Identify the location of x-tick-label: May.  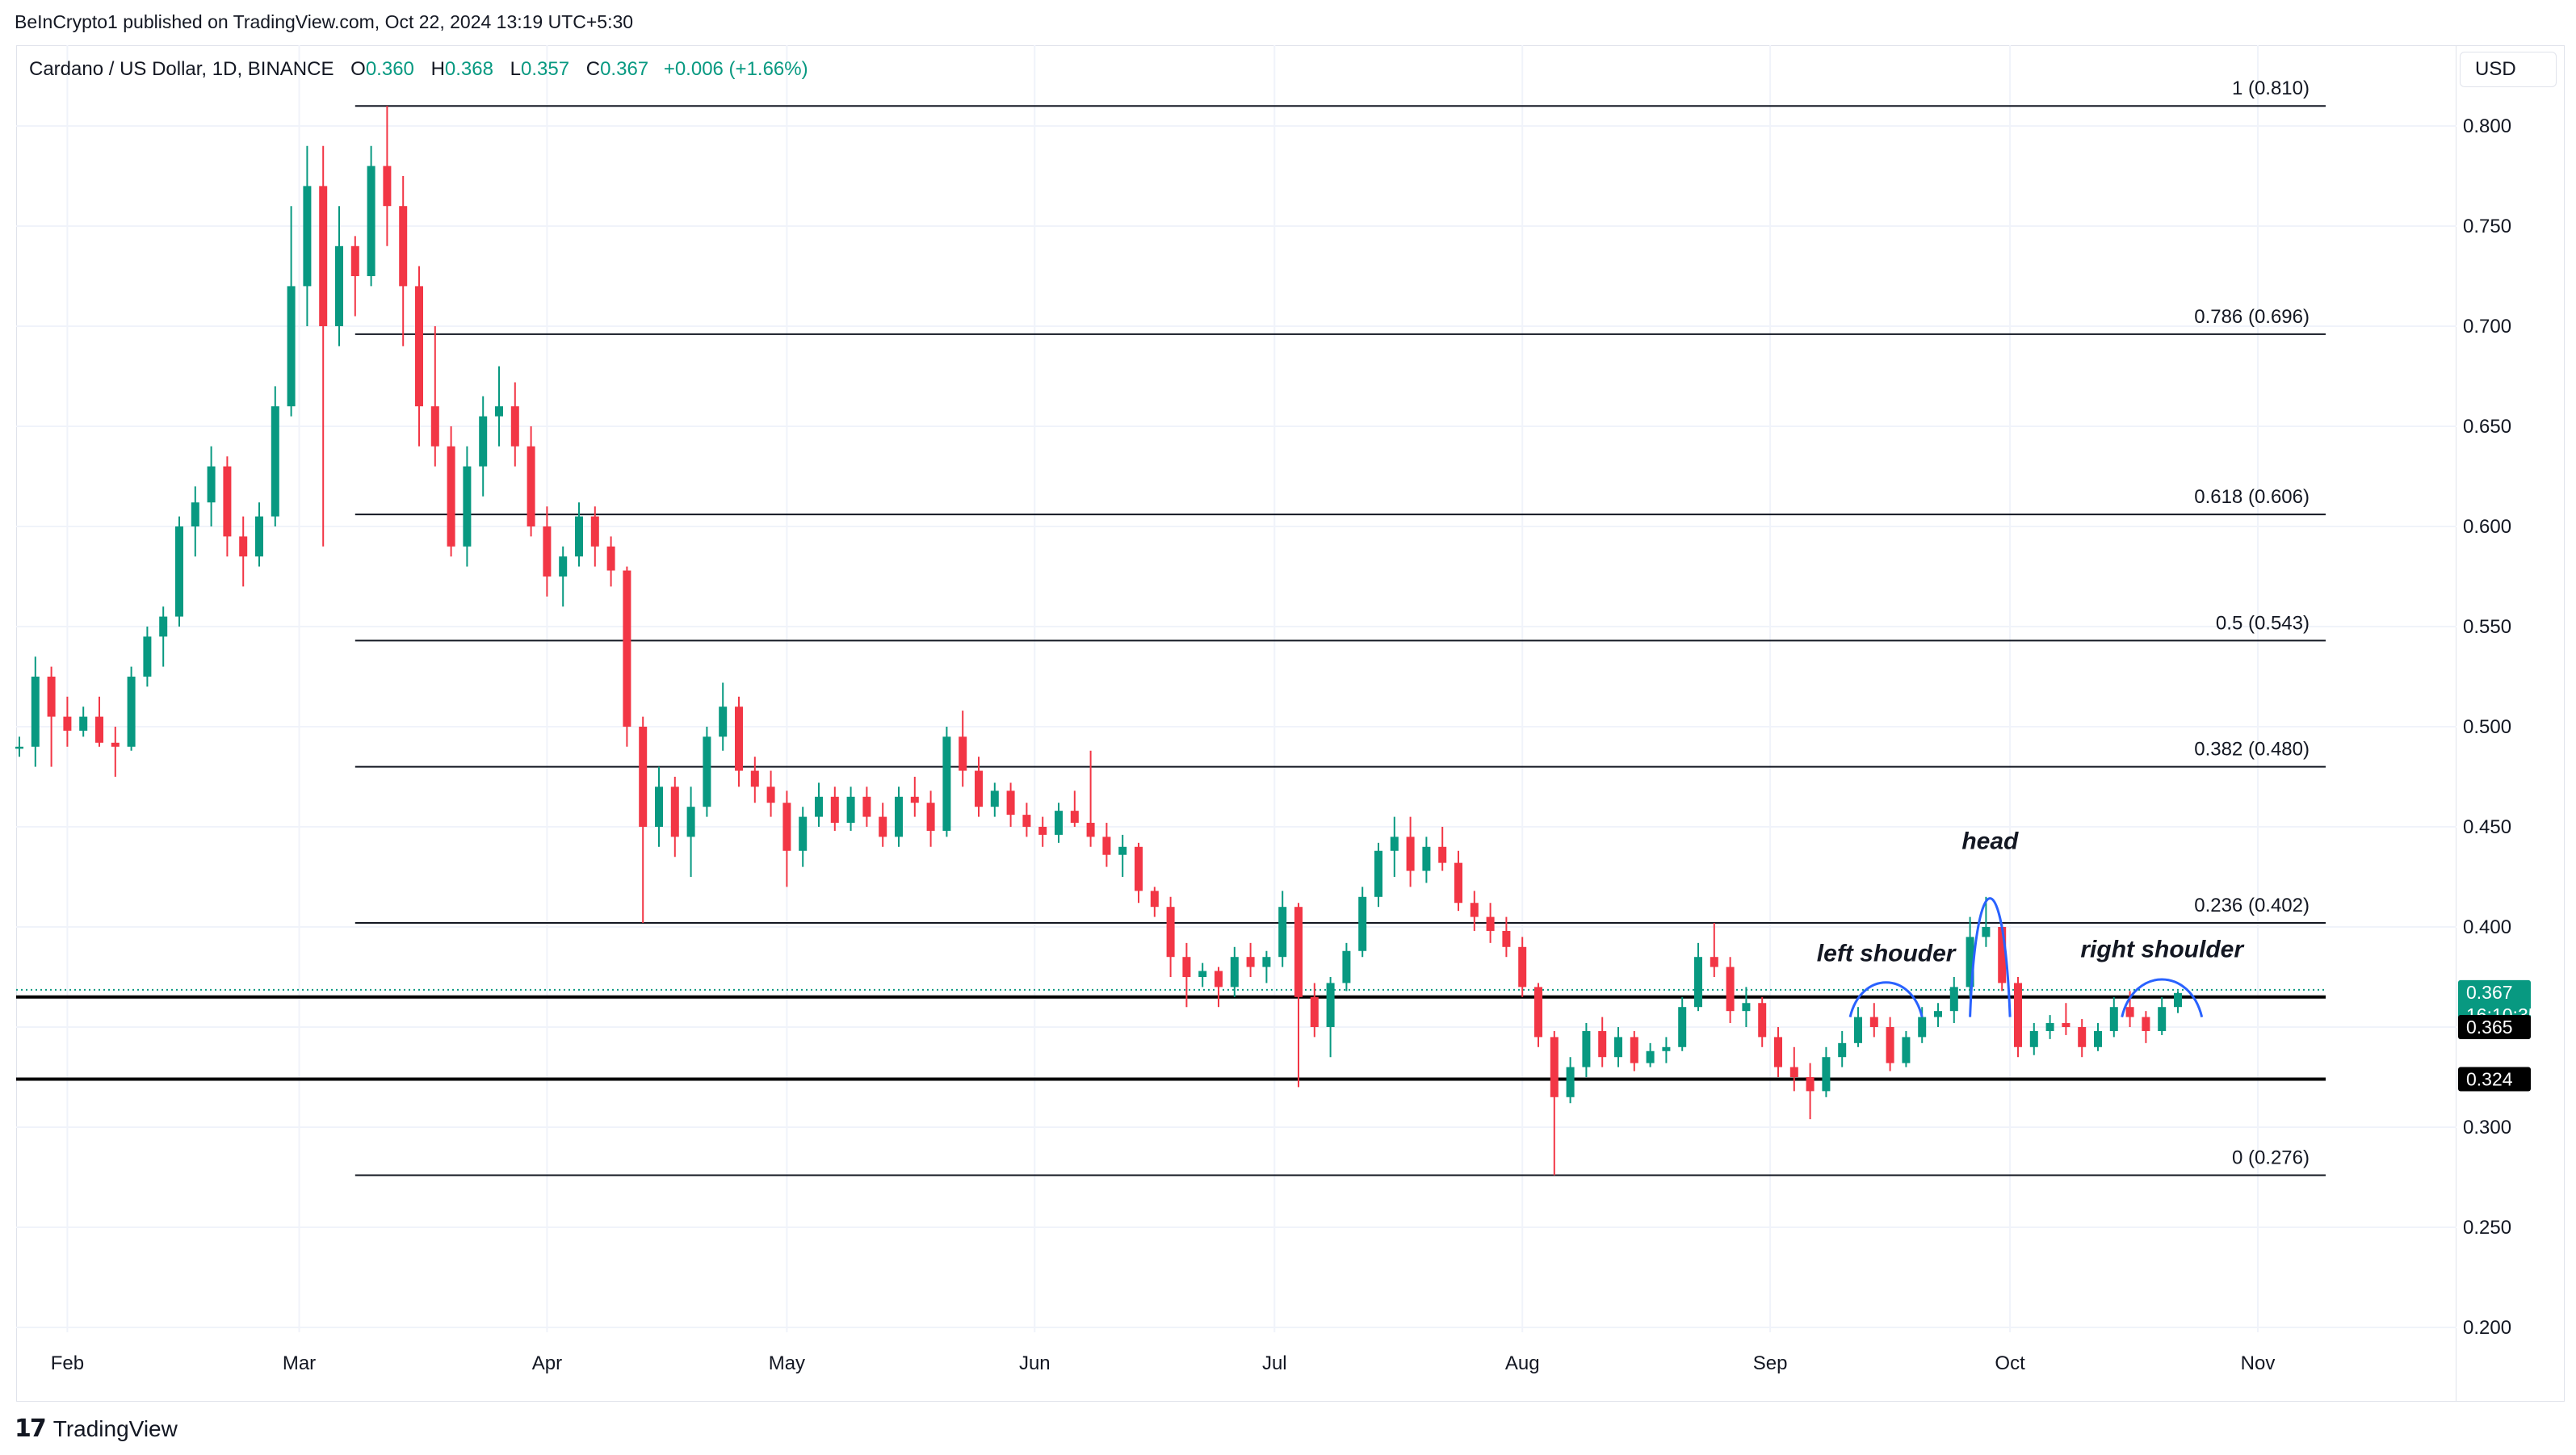
(787, 1363).